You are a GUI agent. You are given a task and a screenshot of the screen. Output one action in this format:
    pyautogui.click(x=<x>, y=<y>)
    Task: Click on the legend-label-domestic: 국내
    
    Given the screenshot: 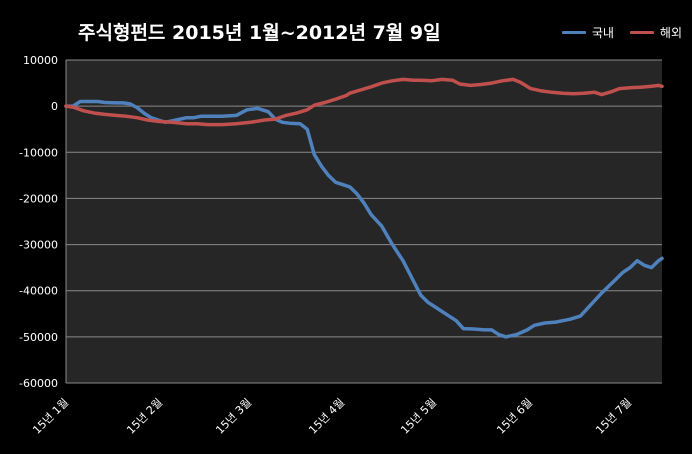 What is the action you would take?
    pyautogui.click(x=602, y=33)
    